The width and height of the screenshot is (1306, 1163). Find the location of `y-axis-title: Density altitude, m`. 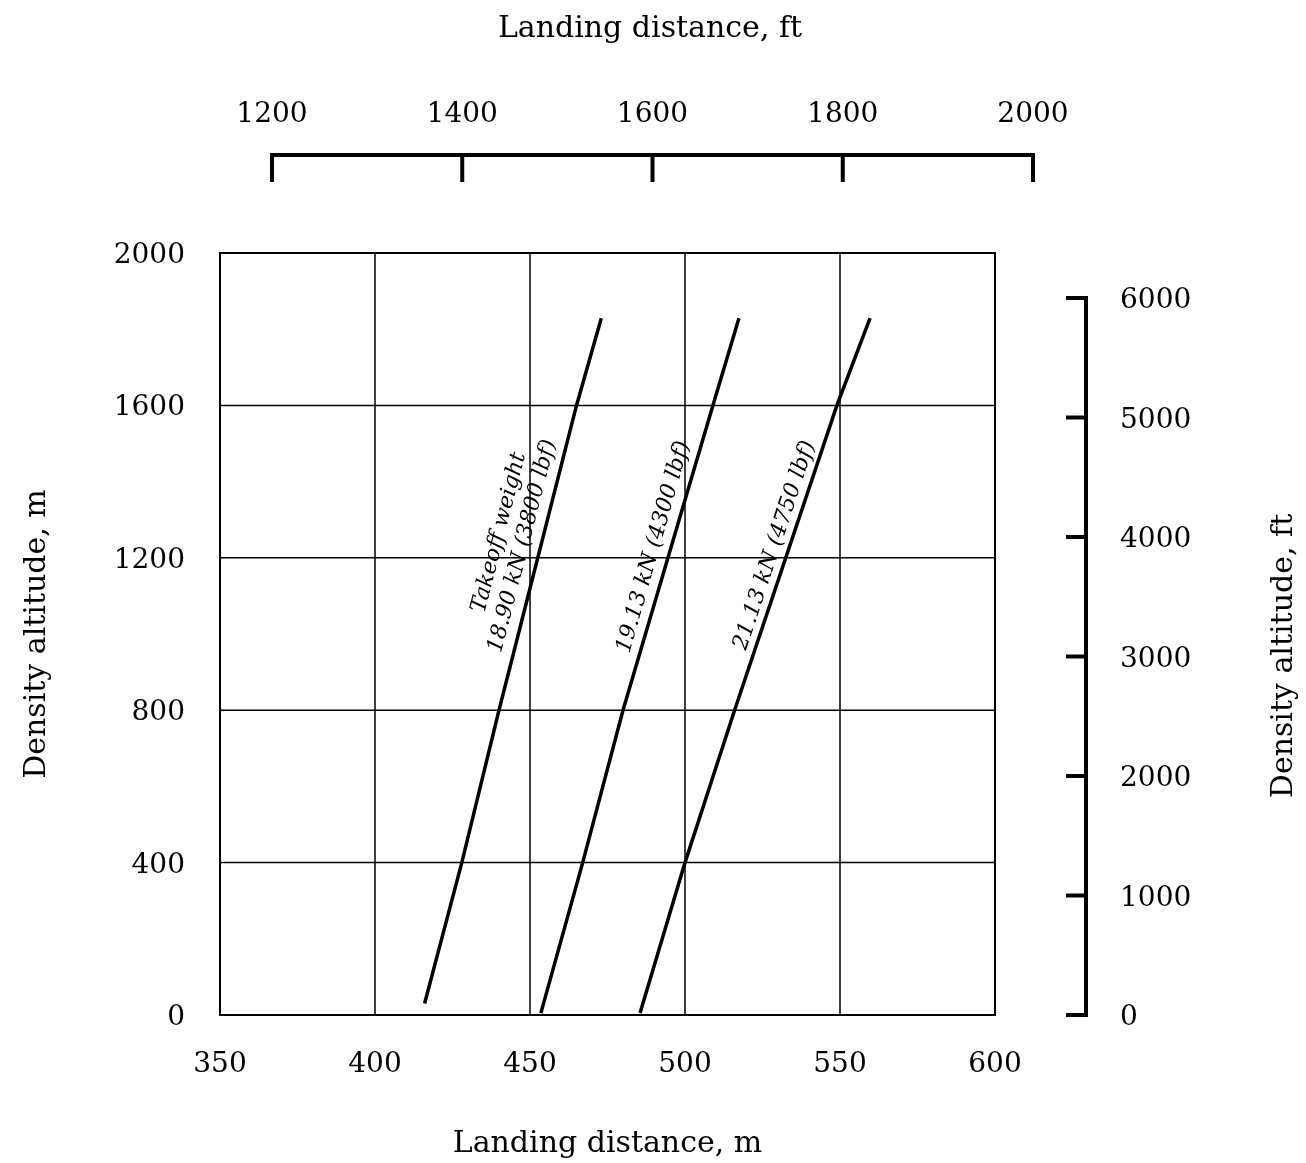

y-axis-title: Density altitude, m is located at coordinates (34, 634).